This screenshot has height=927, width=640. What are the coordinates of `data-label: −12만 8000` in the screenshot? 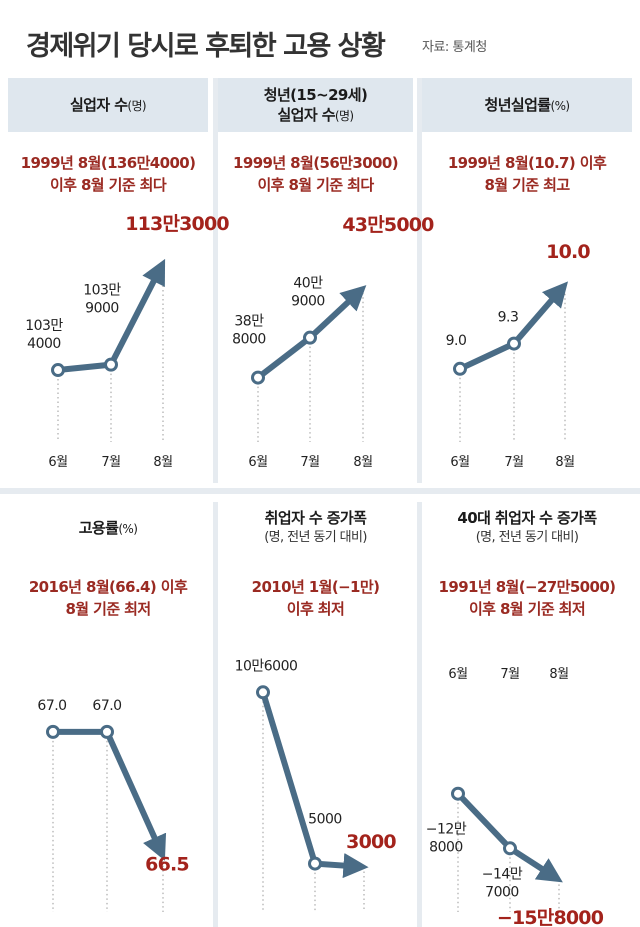 It's located at (446, 839).